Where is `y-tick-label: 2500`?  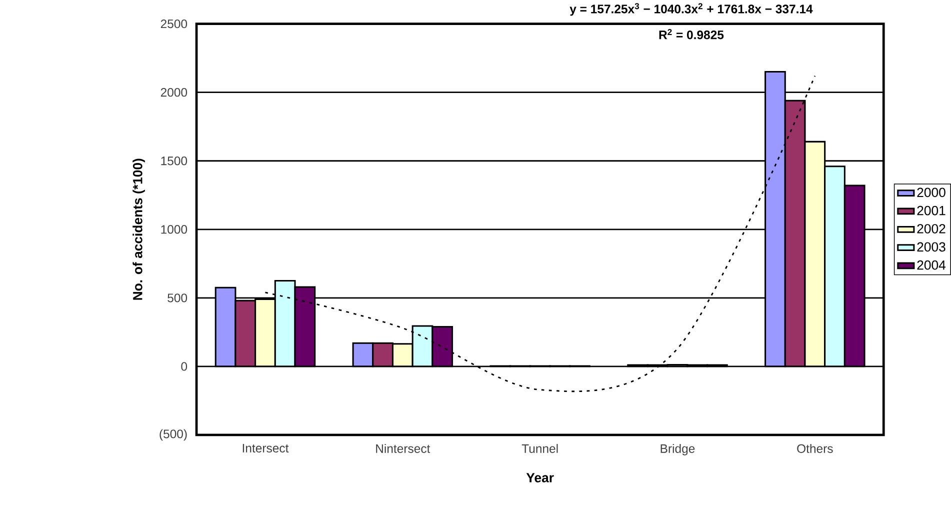
y-tick-label: 2500 is located at coordinates (174, 23).